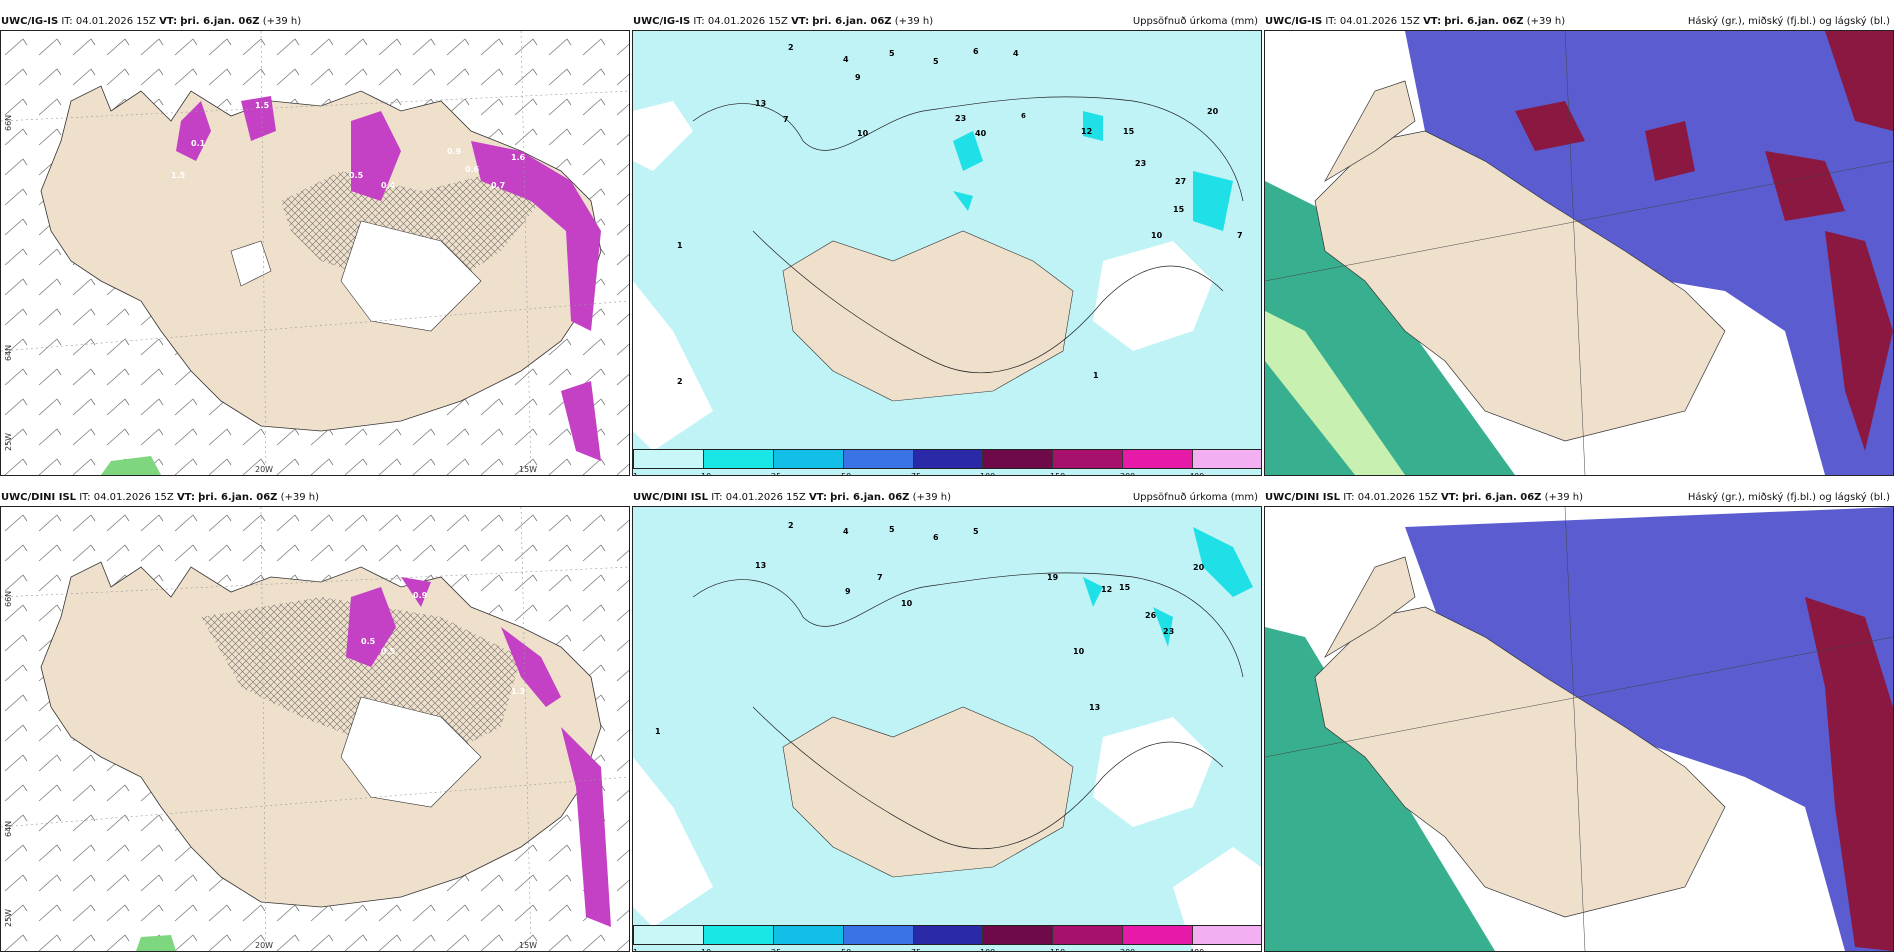 Image resolution: width=1900 pixels, height=952 pixels. What do you see at coordinates (39, 497) in the screenshot?
I see `model-name: UWC/DINI ISL` at bounding box center [39, 497].